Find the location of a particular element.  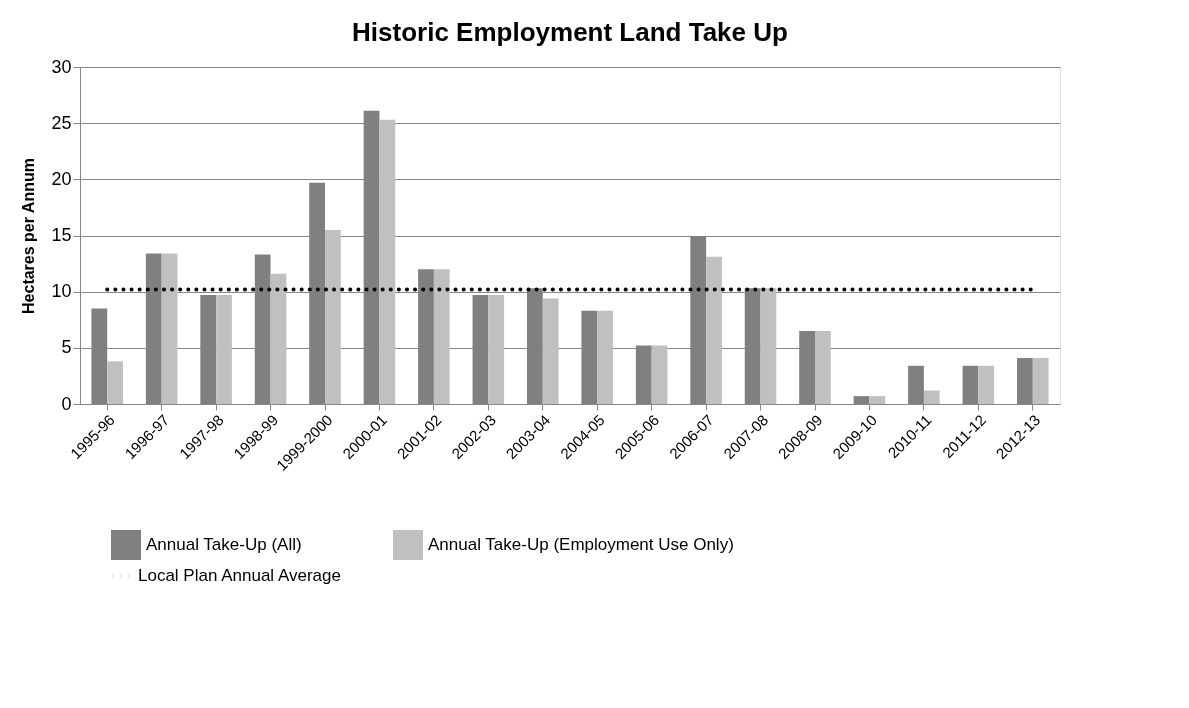

y-tick-label: 10 is located at coordinates (61, 291).